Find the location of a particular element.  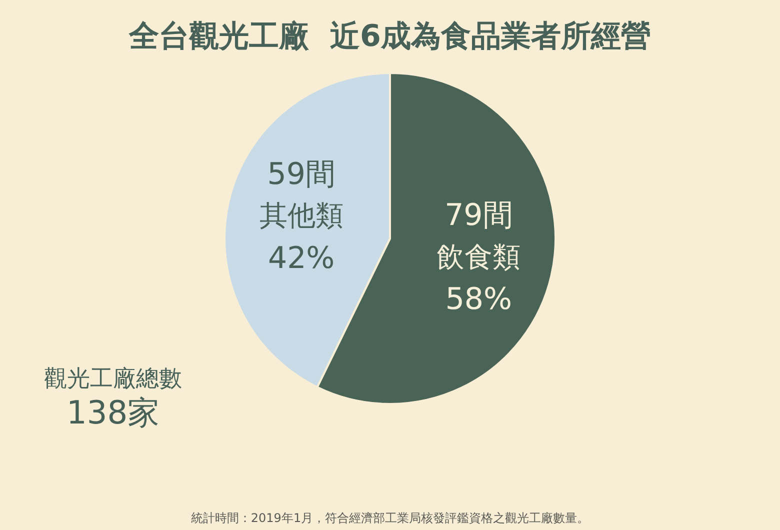

data-label: 59間 is located at coordinates (301, 174).